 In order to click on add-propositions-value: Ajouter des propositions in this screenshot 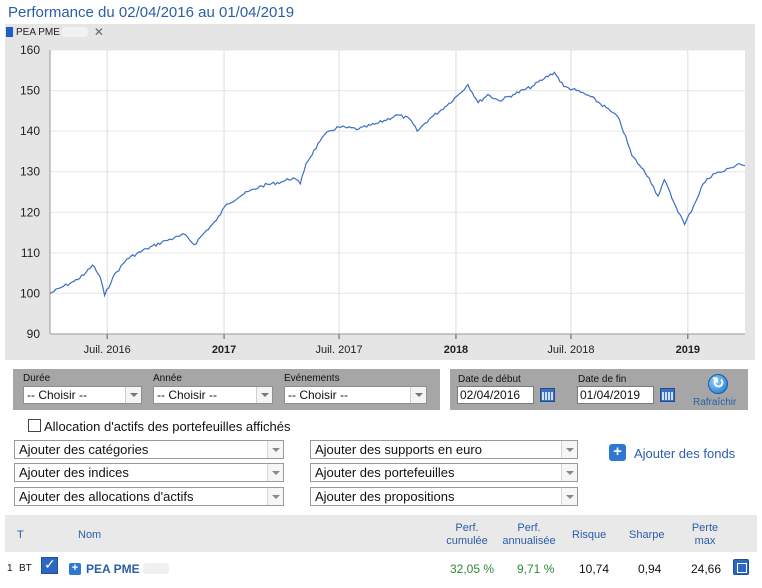, I will do `click(385, 496)`.